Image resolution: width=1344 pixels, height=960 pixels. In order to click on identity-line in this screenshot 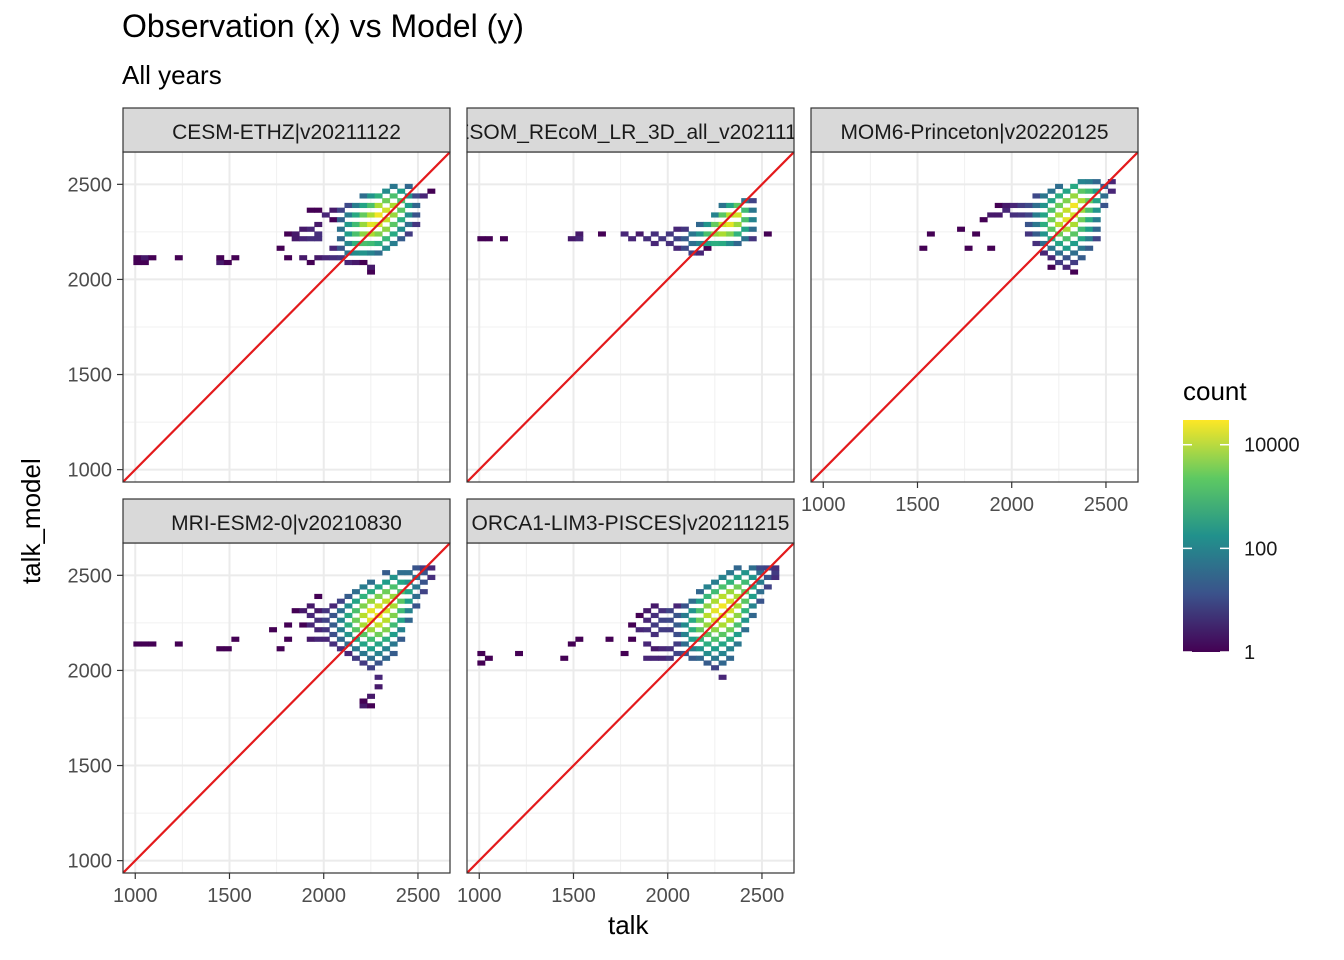, I will do `click(630, 708)`.